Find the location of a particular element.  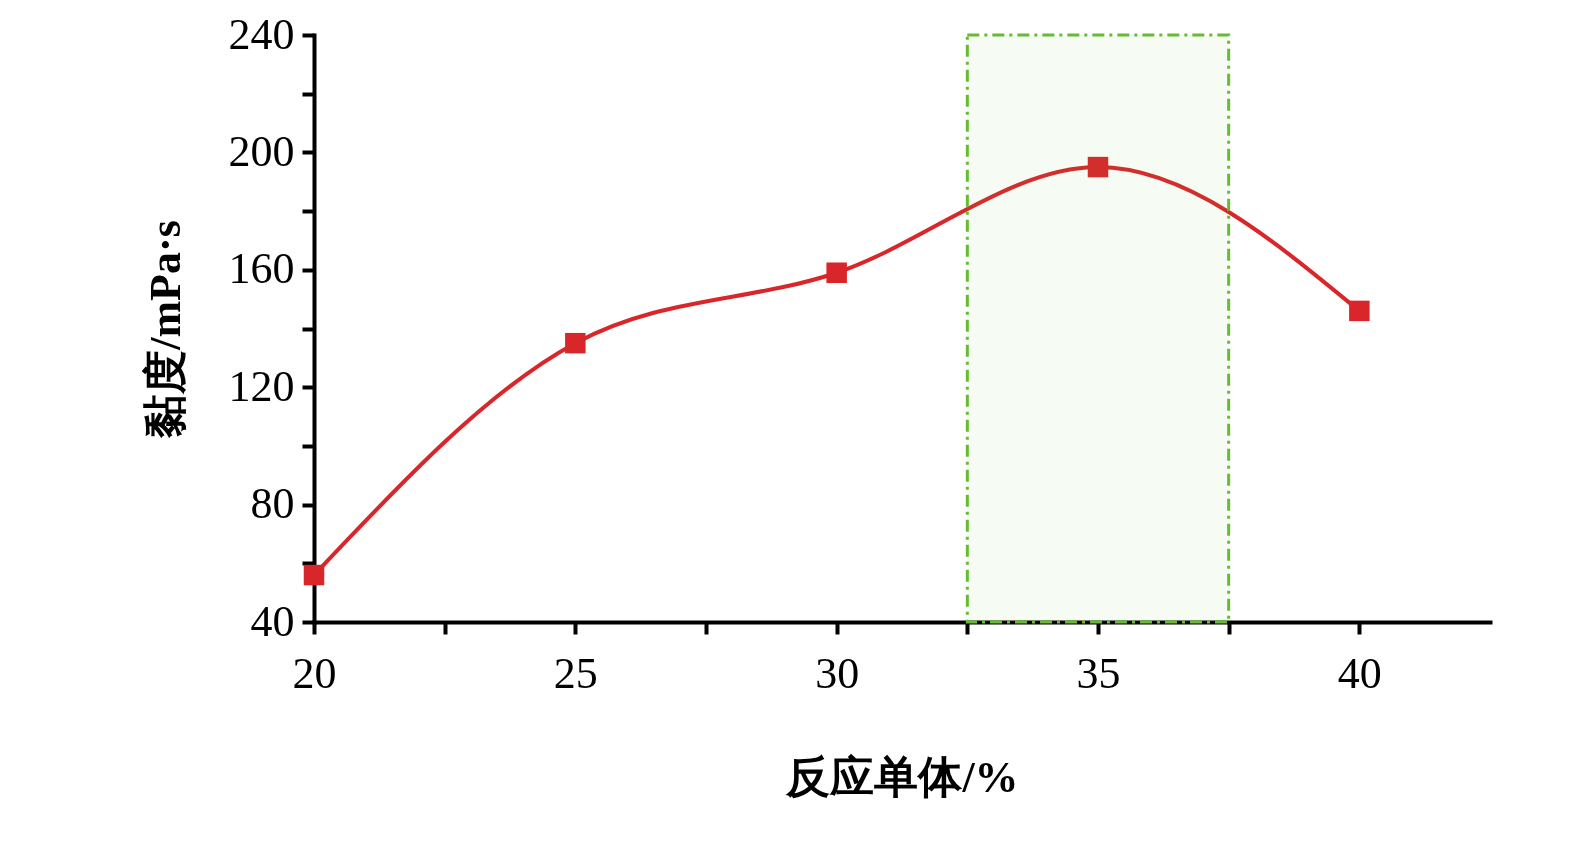

y-tick-label: 120 is located at coordinates (261, 386).